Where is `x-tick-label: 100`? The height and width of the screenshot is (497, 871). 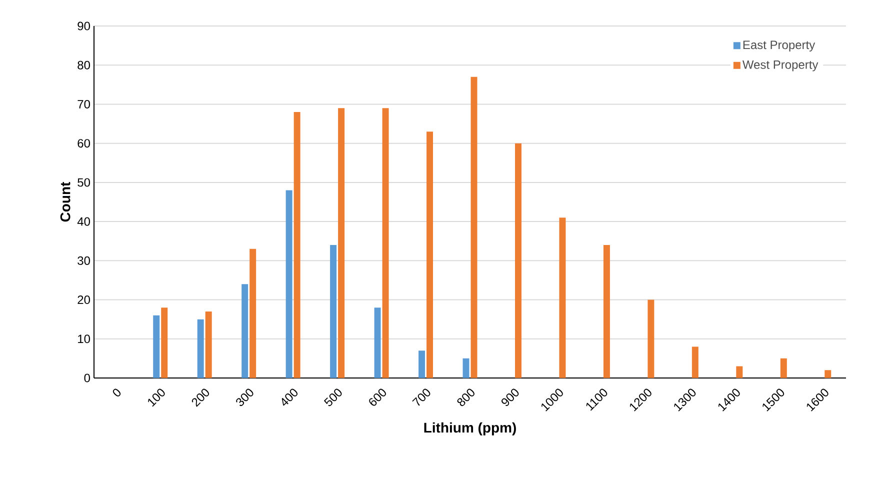 x-tick-label: 100 is located at coordinates (156, 397).